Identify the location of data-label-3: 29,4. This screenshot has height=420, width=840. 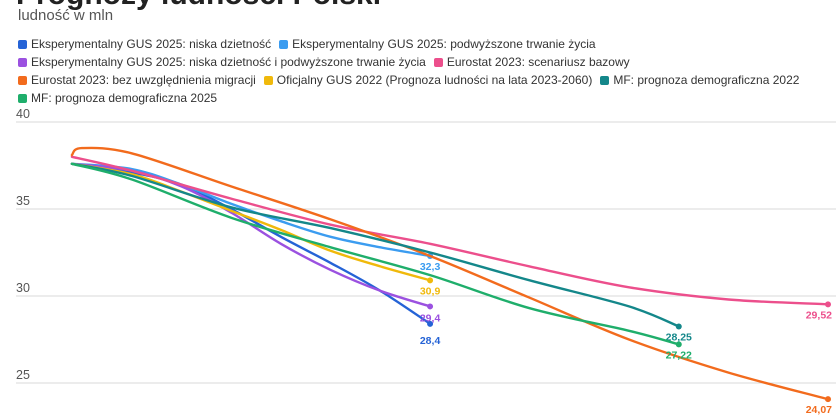
(430, 318).